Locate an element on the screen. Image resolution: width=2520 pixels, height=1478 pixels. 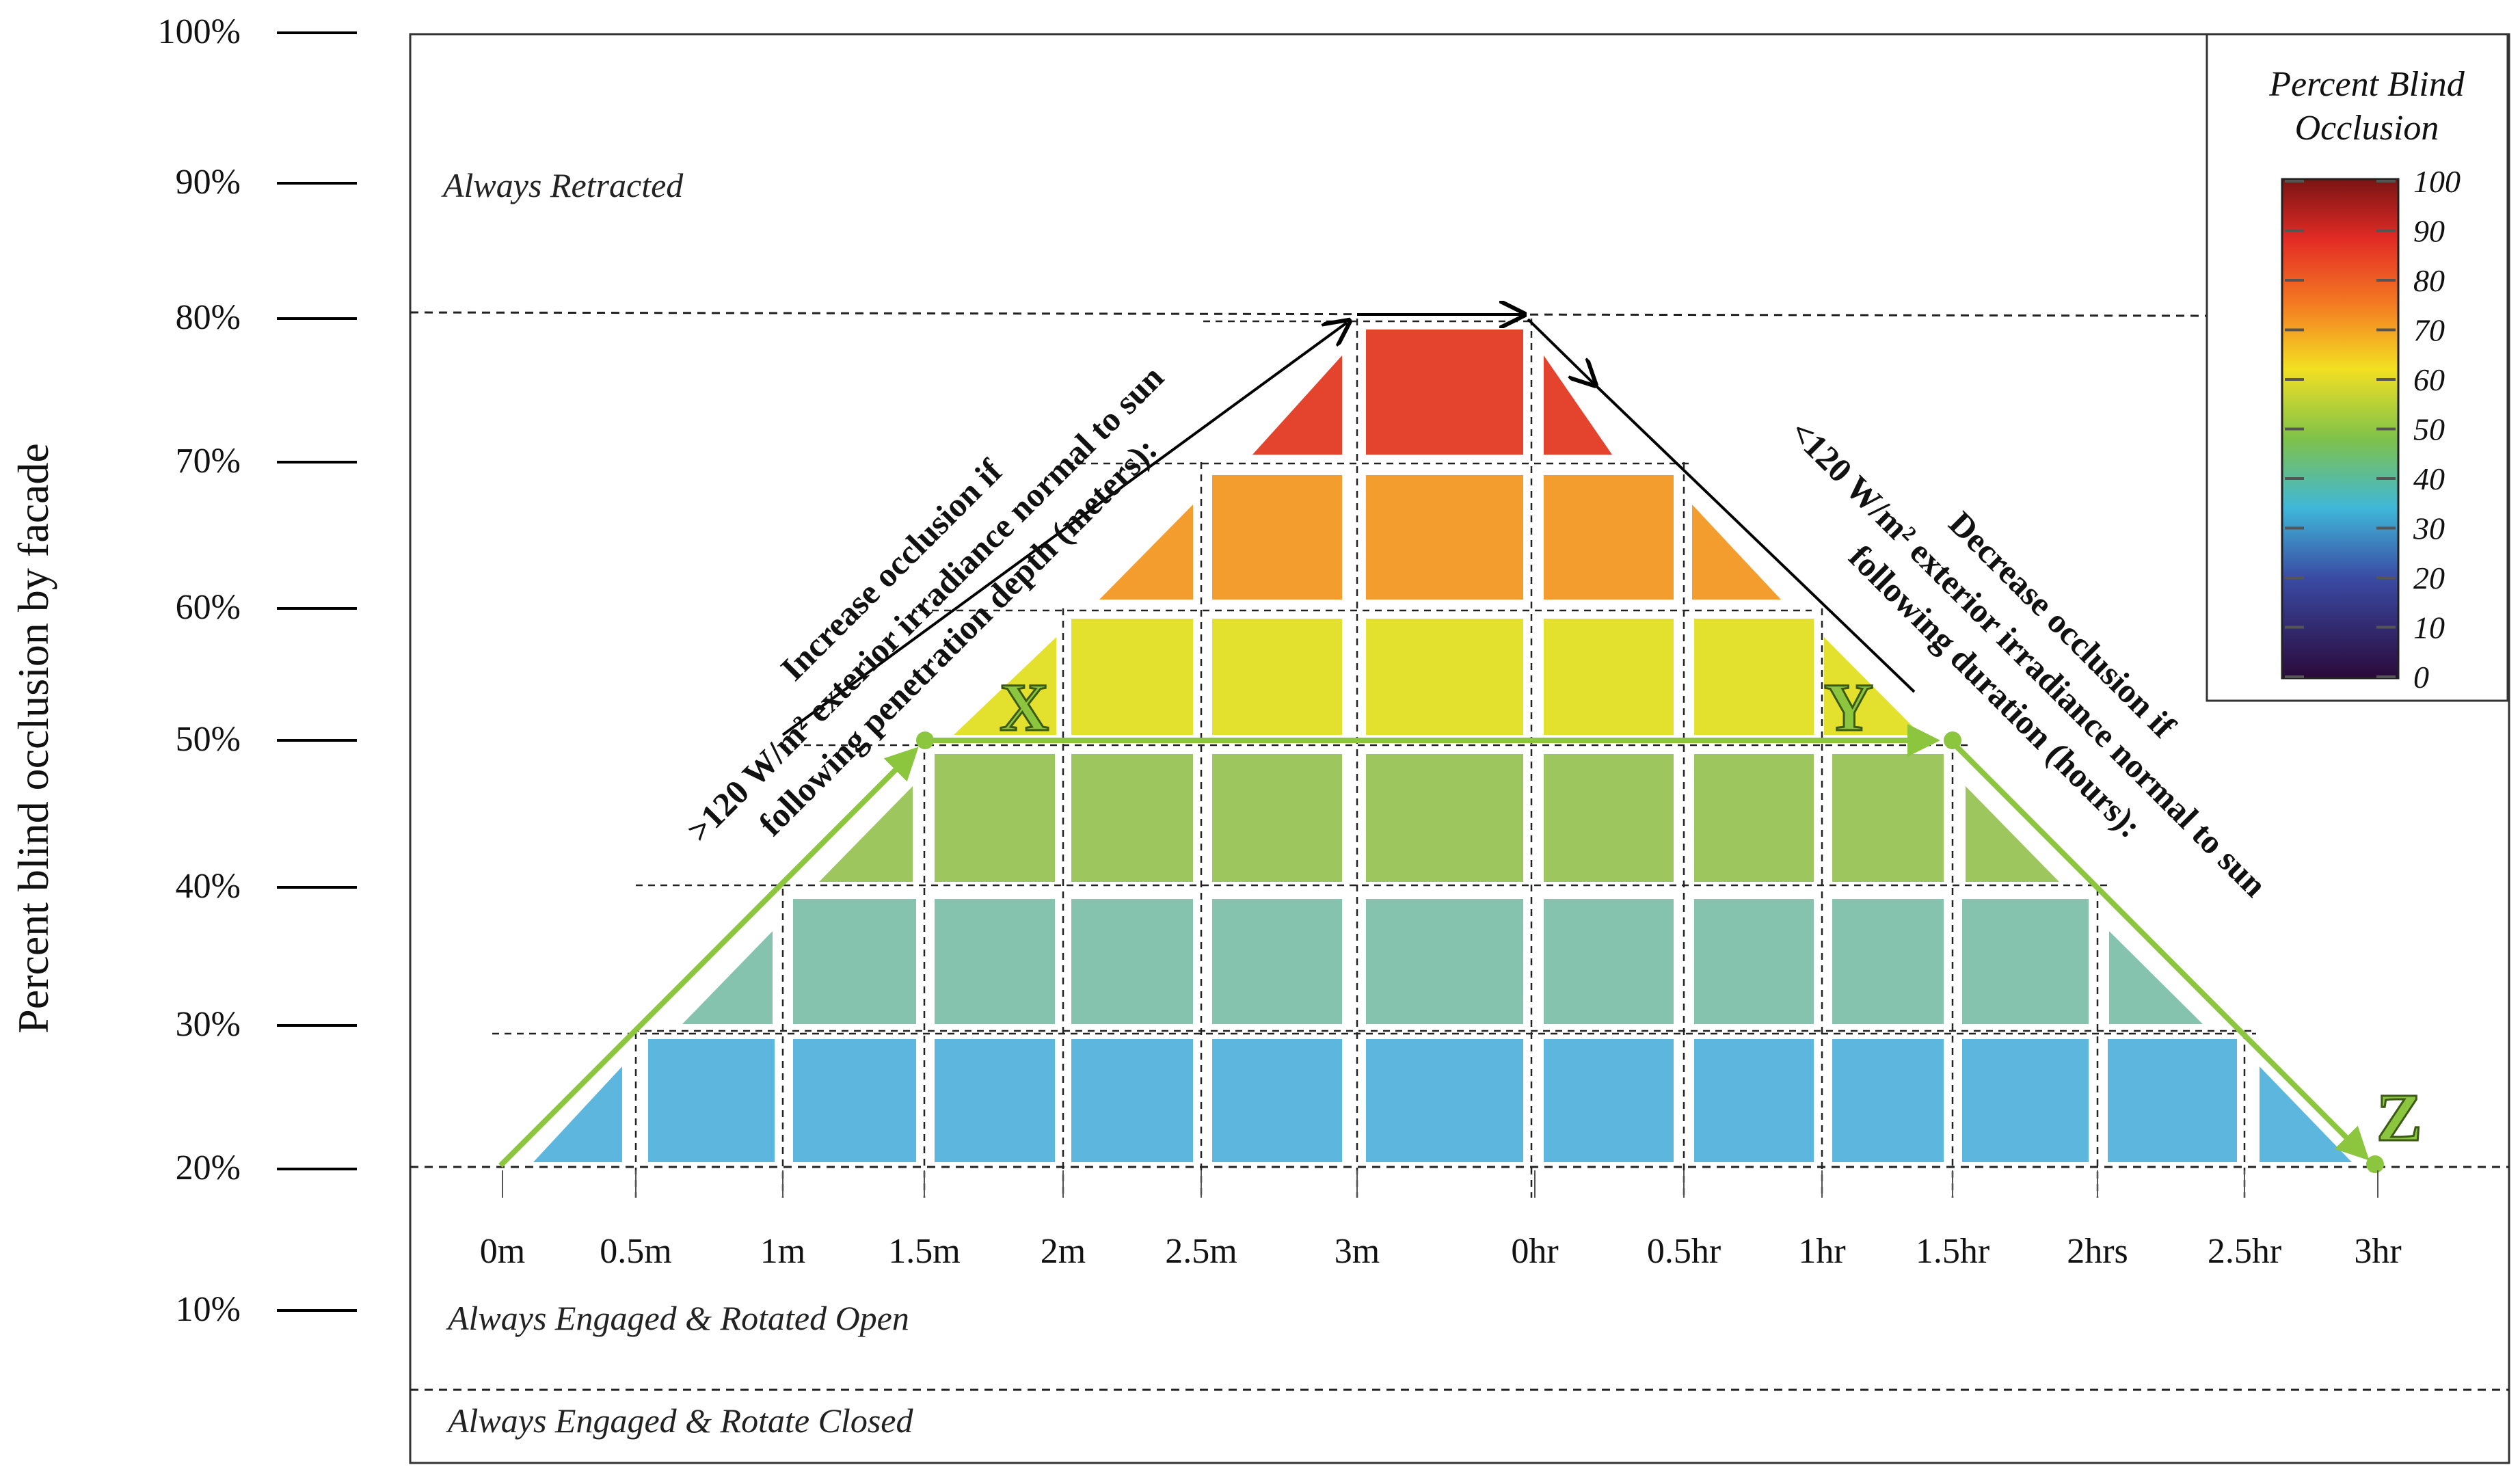
legend-tick-label: 60 is located at coordinates (2429, 379).